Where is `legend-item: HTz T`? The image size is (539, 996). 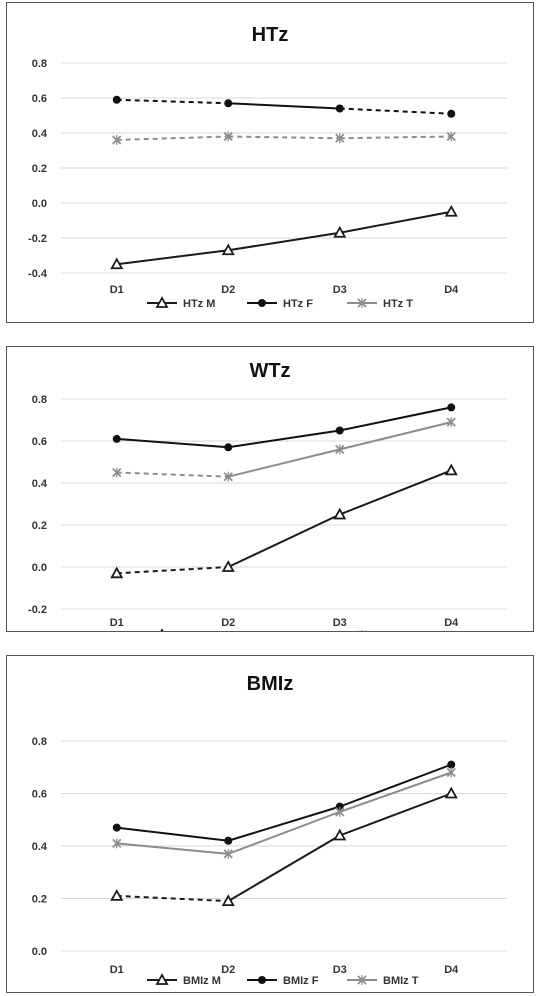 legend-item: HTz T is located at coordinates (380, 304).